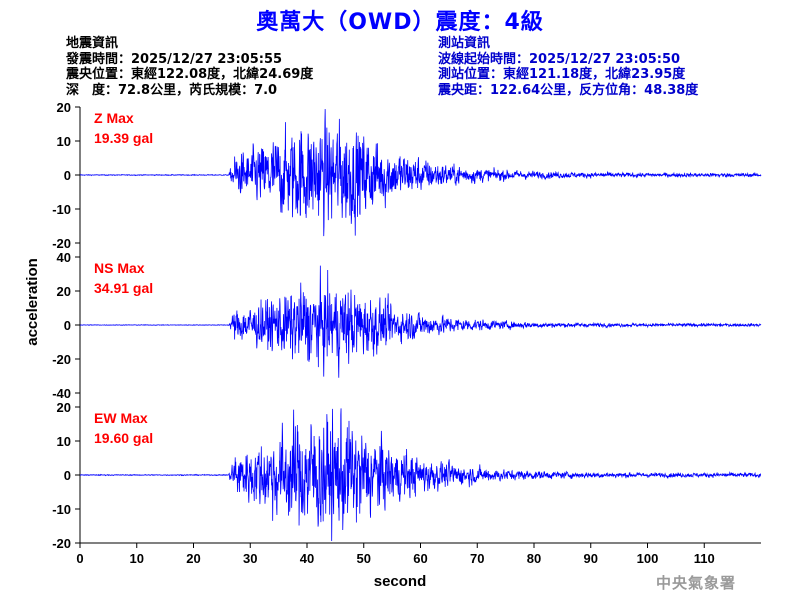  Describe the element at coordinates (364, 558) in the screenshot. I see `x-tick-label: 50` at that location.